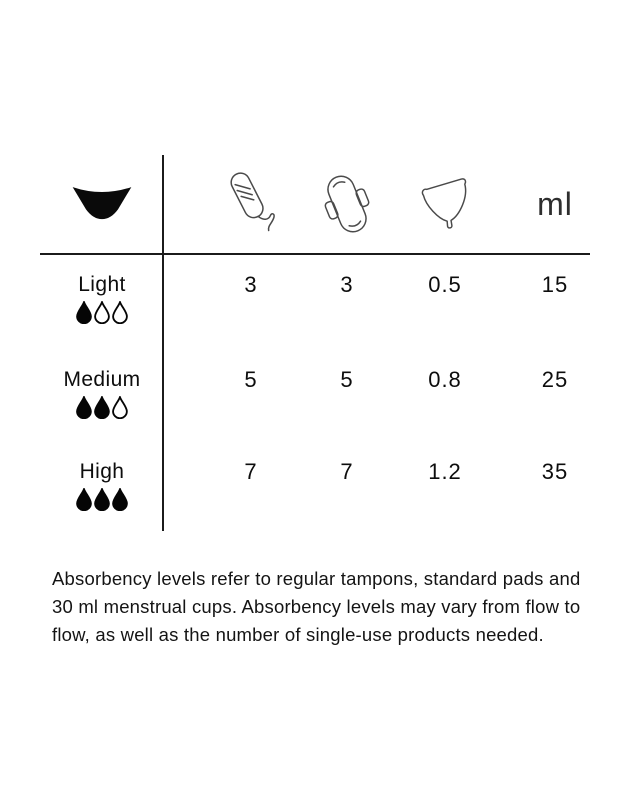 The image size is (631, 786). What do you see at coordinates (347, 284) in the screenshot?
I see `cell-light-pads: 3` at bounding box center [347, 284].